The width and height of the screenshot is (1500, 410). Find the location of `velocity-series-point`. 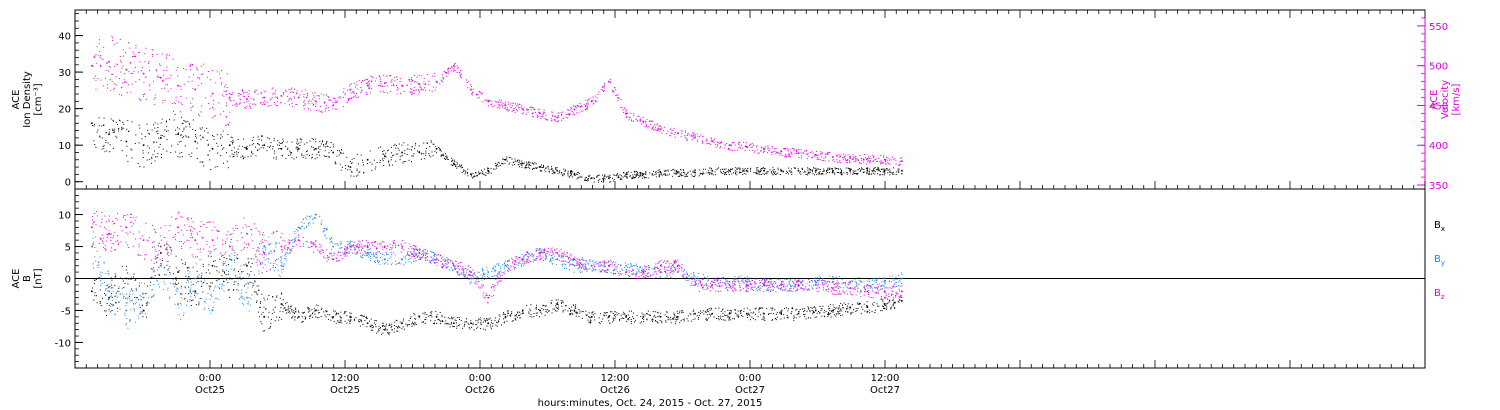

velocity-series-point is located at coordinates (212, 93).